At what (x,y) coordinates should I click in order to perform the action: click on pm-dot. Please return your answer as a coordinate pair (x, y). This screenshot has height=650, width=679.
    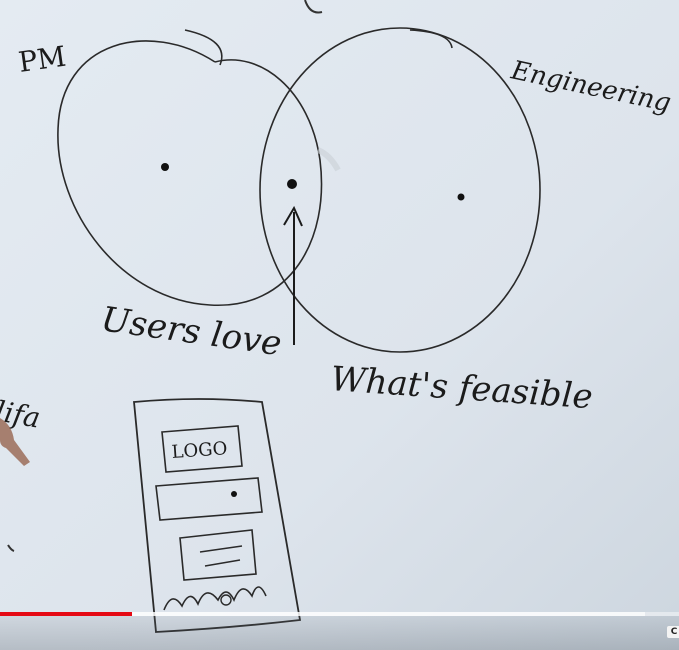
    Looking at the image, I should click on (165, 167).